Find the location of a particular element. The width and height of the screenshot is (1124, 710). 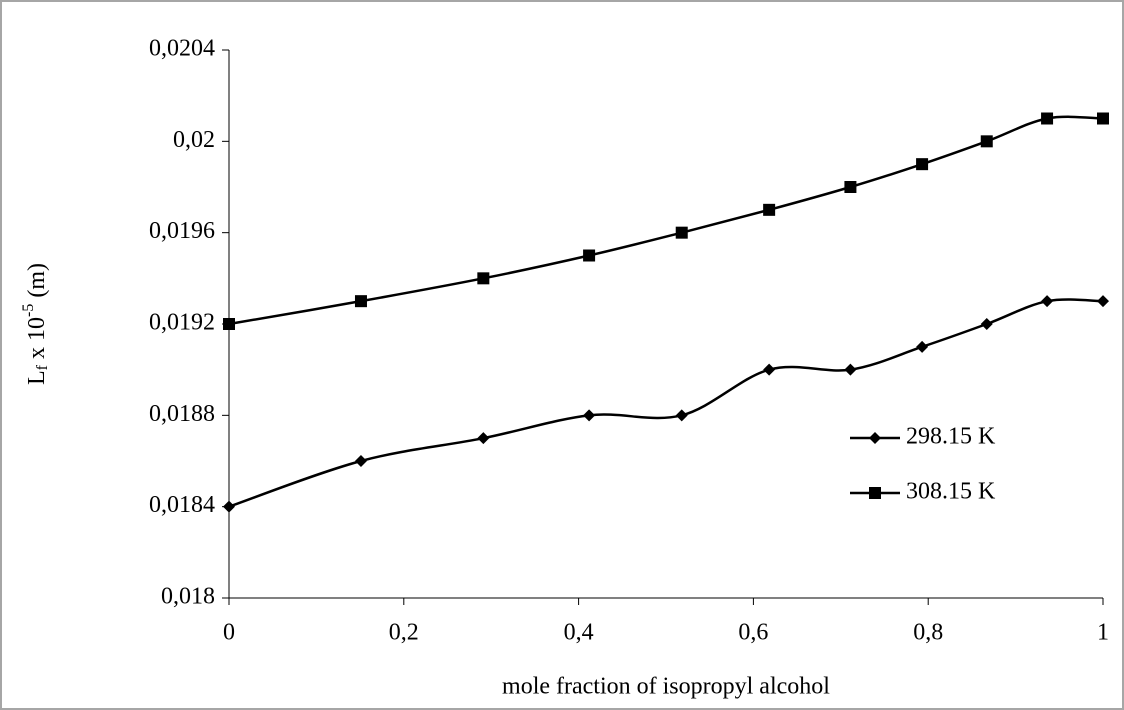

x-tick-label: 0,4 is located at coordinates (579, 633).